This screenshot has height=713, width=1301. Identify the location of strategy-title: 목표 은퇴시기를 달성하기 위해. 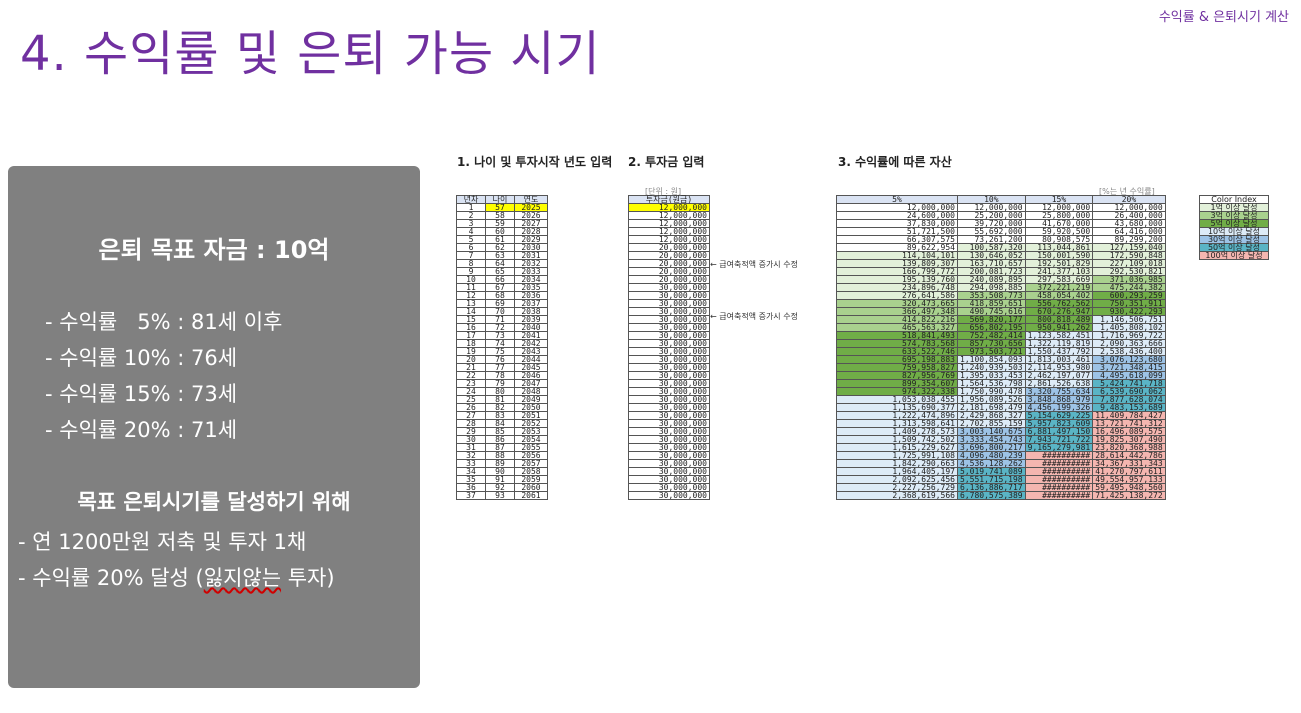
(214, 502).